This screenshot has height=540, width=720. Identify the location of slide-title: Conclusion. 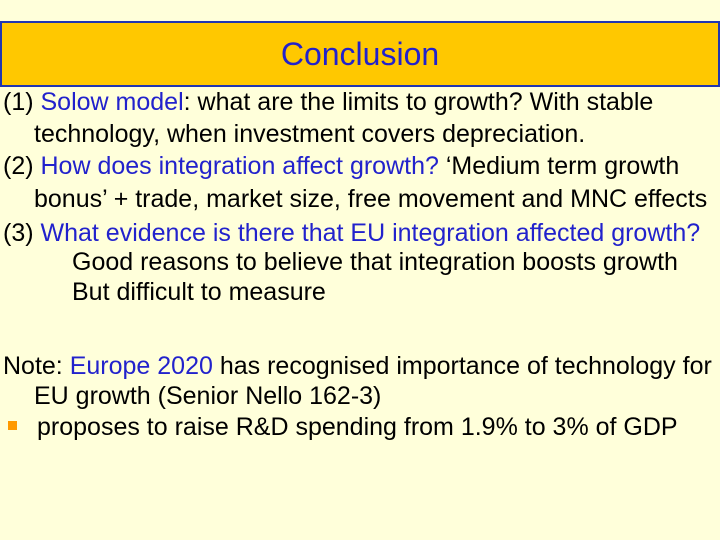
(360, 53).